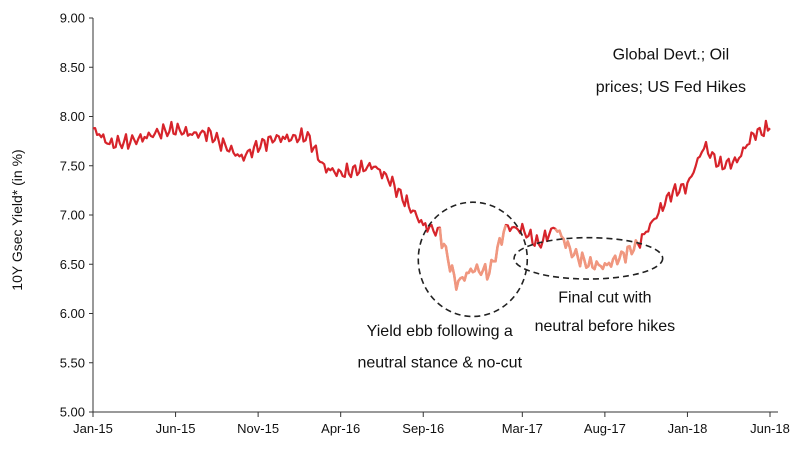 This screenshot has height=455, width=800. I want to click on annotation-text: prices; US Fed Hikes, so click(671, 87).